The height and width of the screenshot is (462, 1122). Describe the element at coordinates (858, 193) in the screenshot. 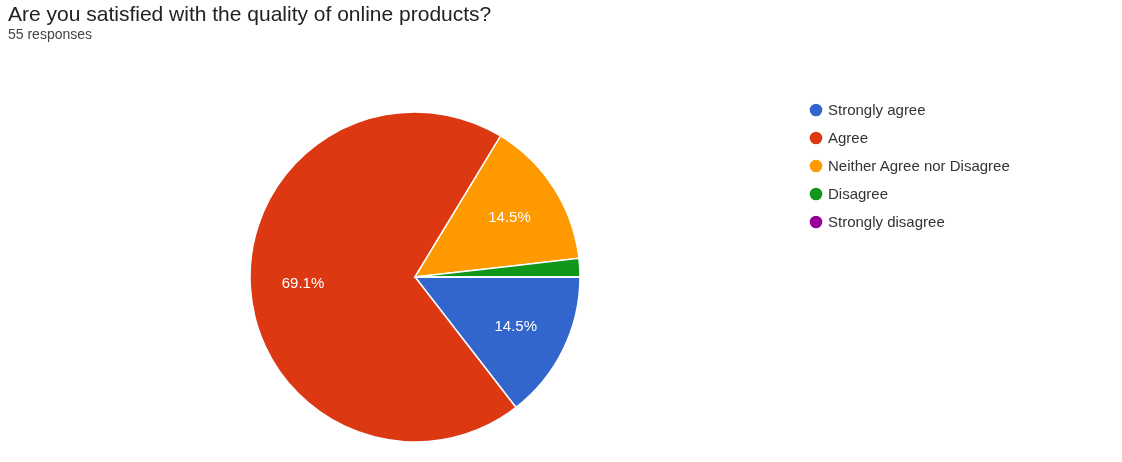

I see `legend-label: Disagree` at that location.